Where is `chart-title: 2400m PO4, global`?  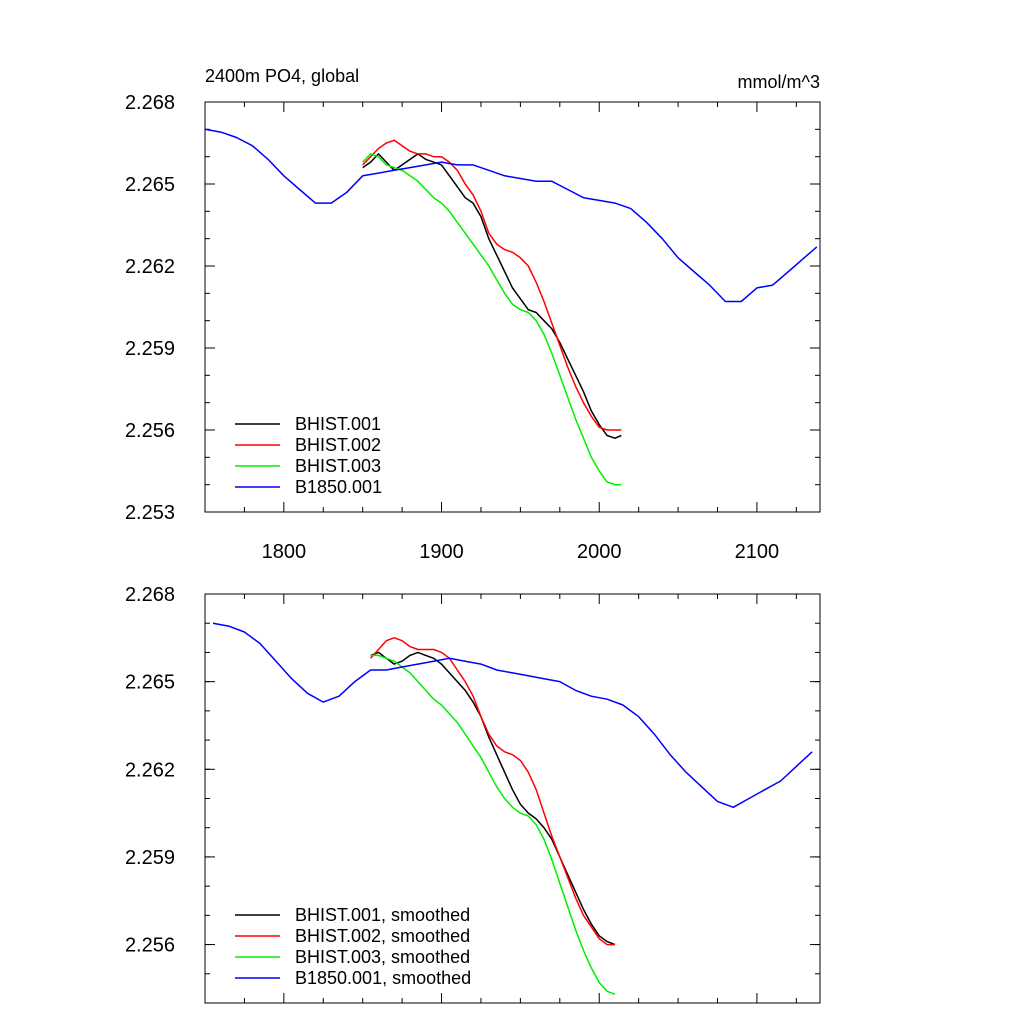 chart-title: 2400m PO4, global is located at coordinates (282, 76).